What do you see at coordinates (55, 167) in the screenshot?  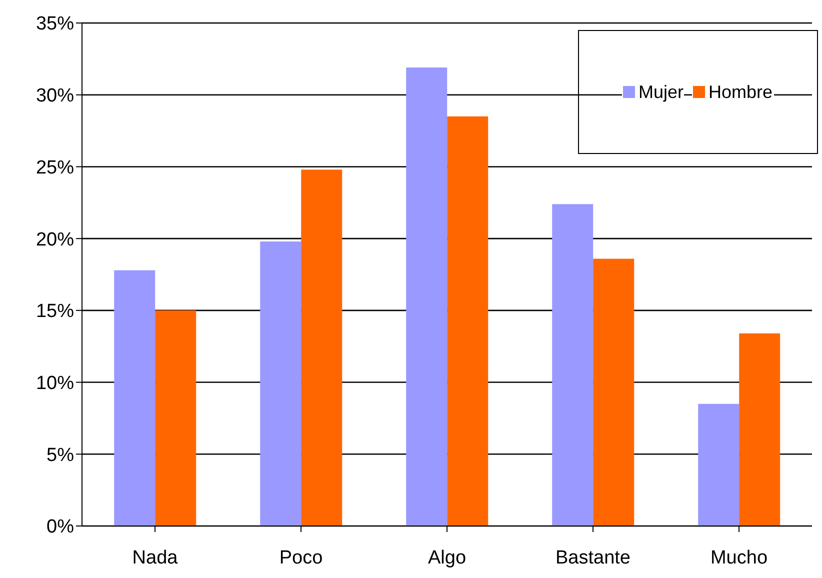 I see `y-tick-label: 25%` at bounding box center [55, 167].